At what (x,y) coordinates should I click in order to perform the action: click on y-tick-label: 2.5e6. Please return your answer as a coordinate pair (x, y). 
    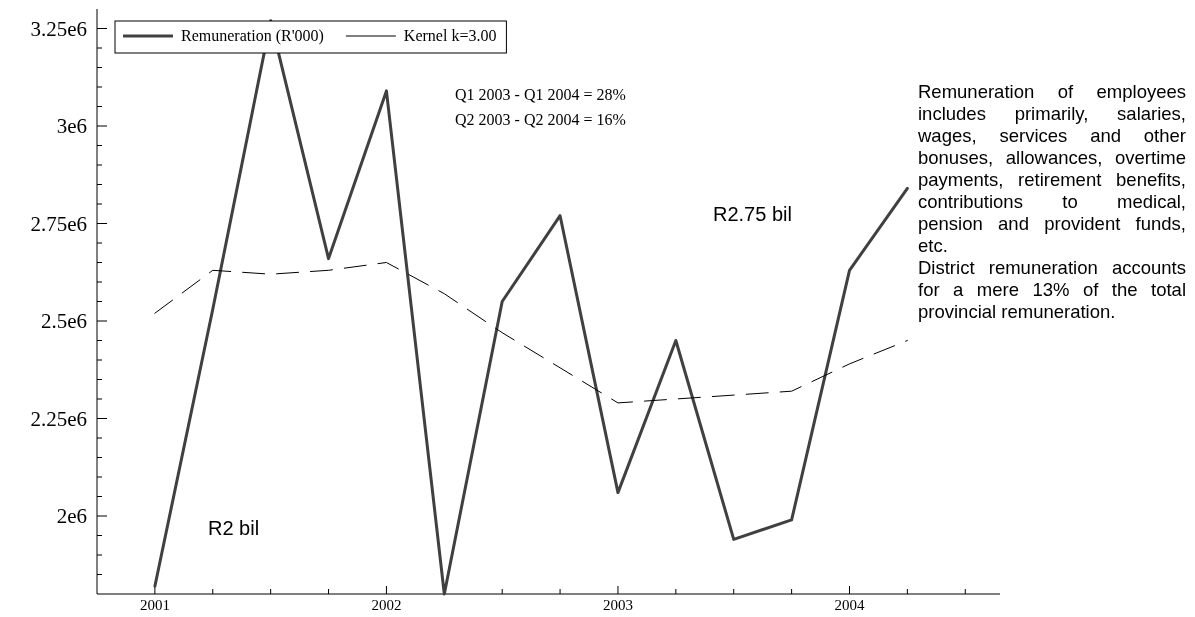
    Looking at the image, I should click on (63, 321).